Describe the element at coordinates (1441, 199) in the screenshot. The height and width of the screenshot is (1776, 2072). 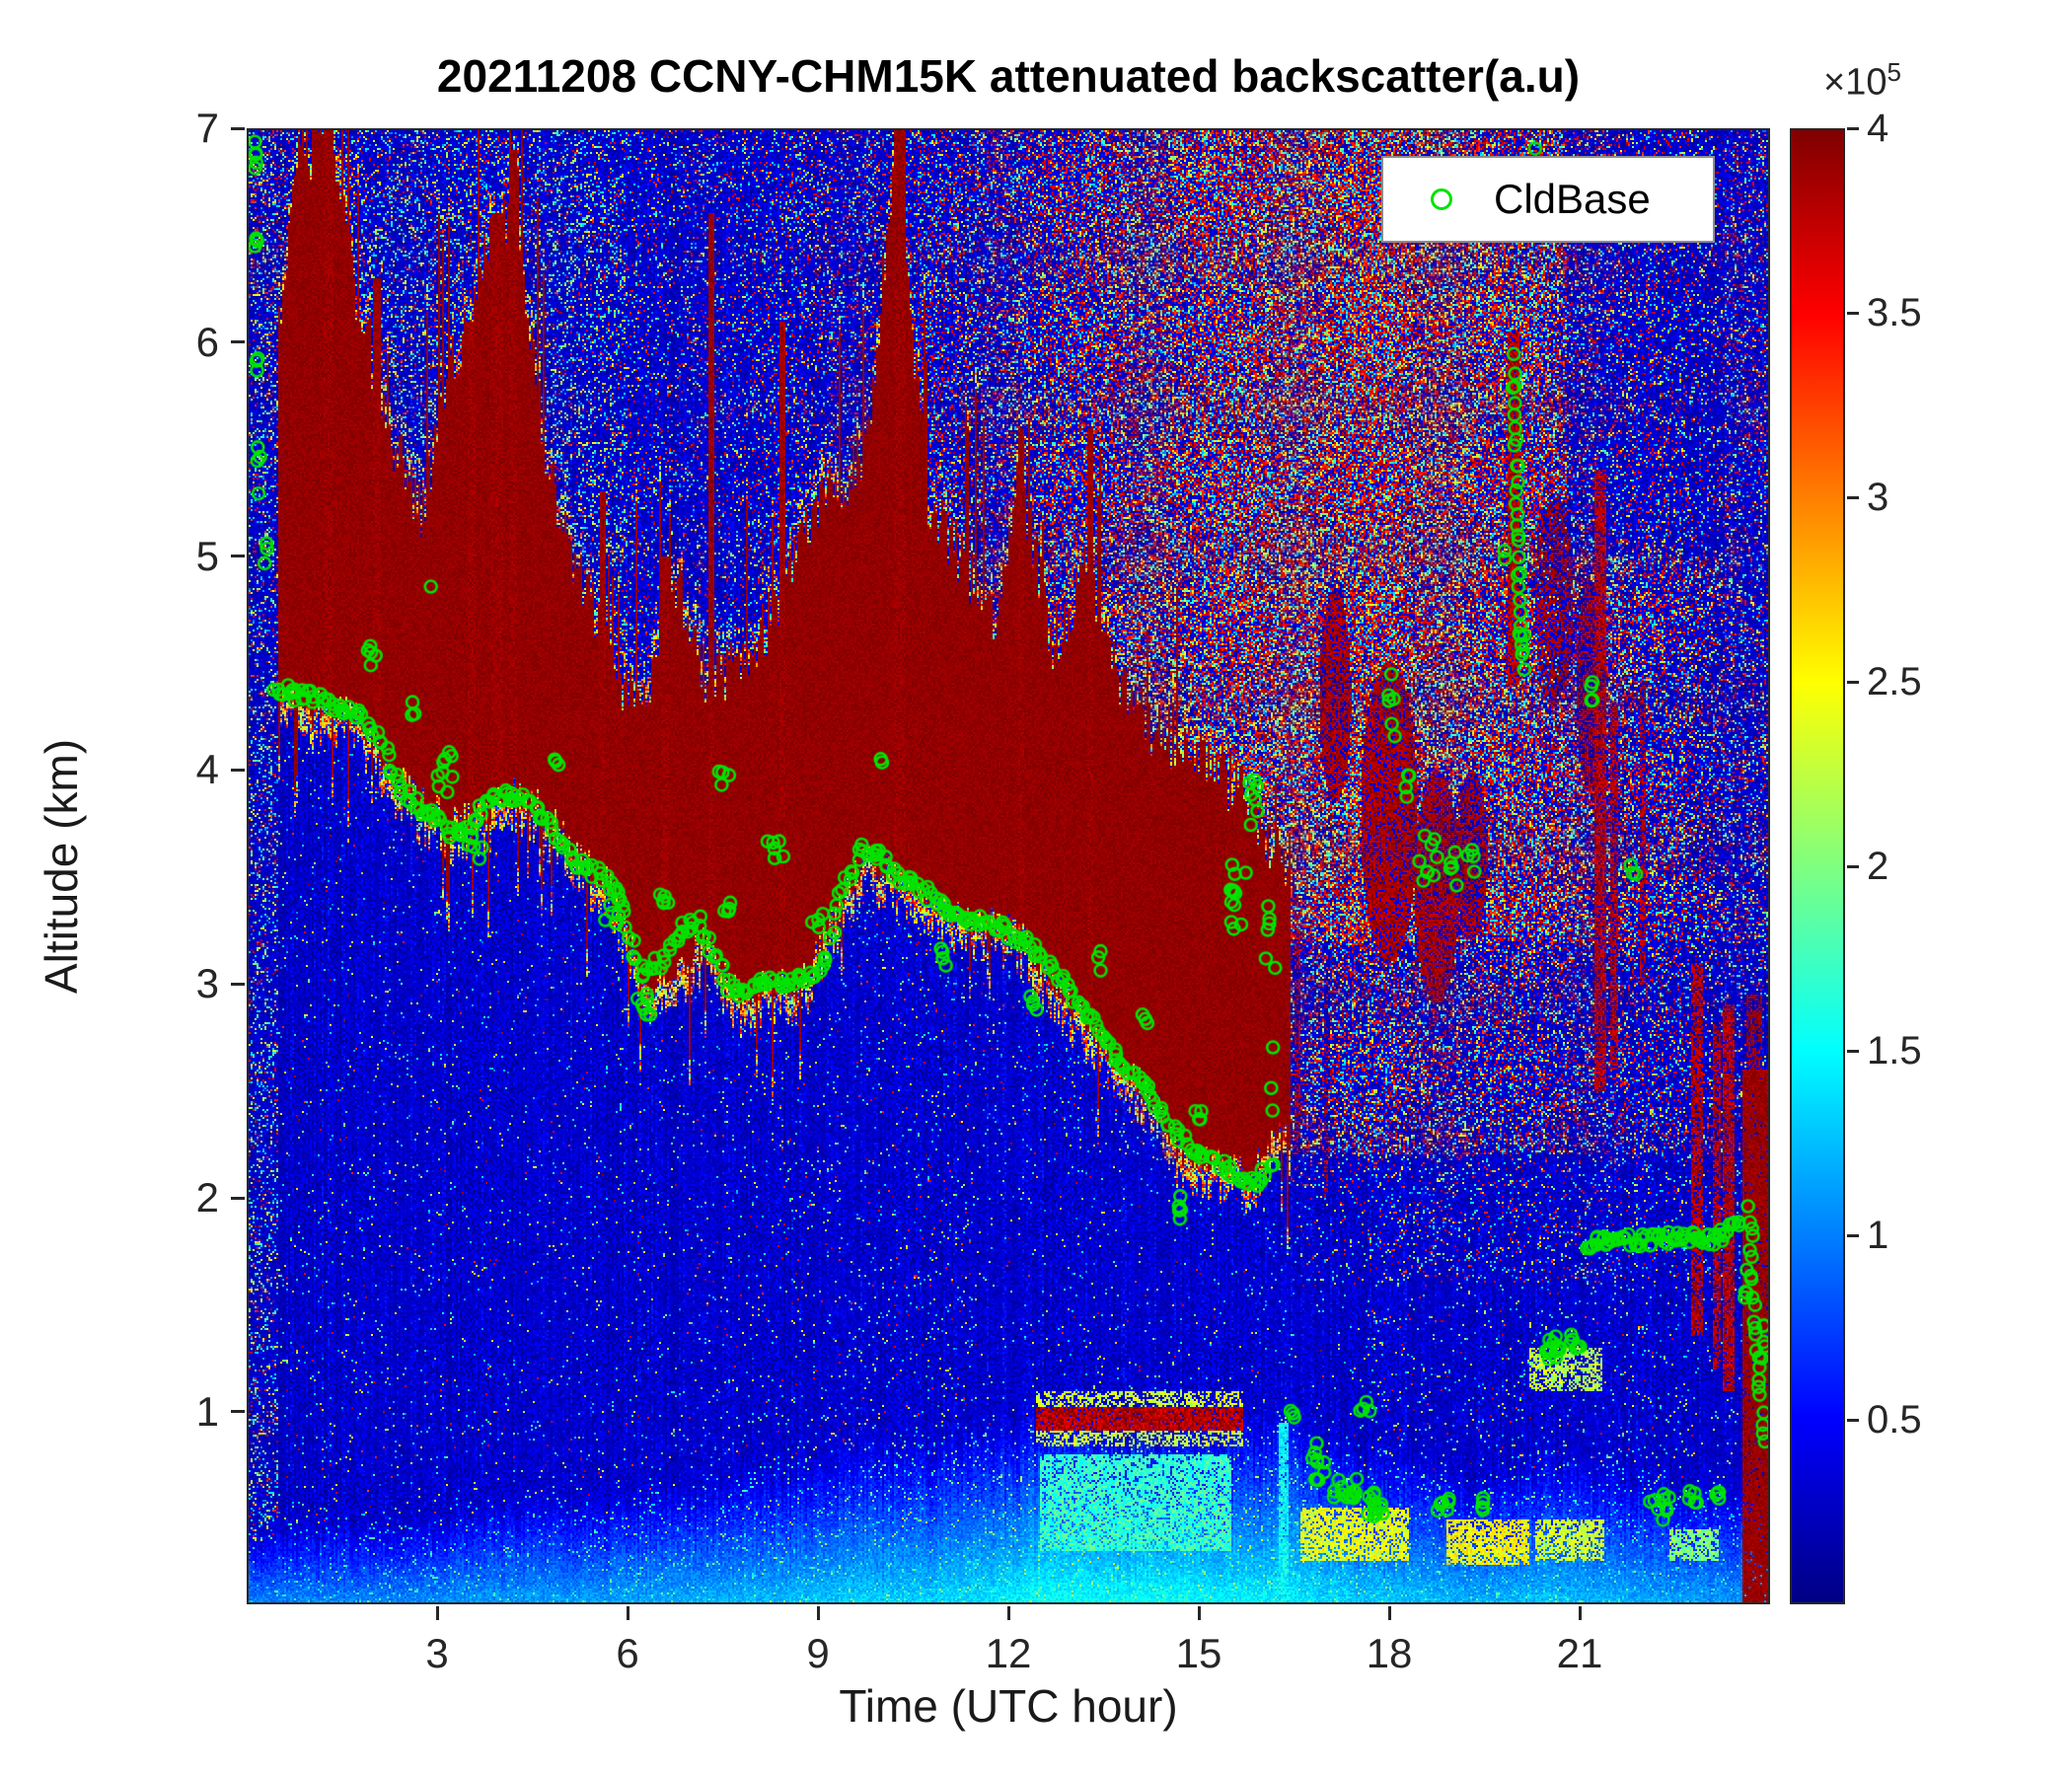
I see `cldbase-marker-icon` at that location.